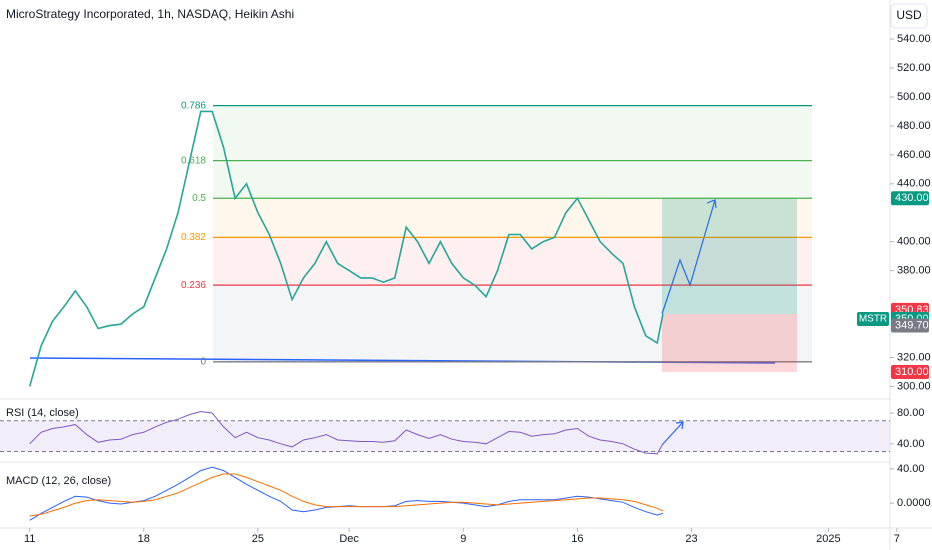 The width and height of the screenshot is (932, 550). What do you see at coordinates (914, 97) in the screenshot?
I see `y-tick-label: 500.00` at bounding box center [914, 97].